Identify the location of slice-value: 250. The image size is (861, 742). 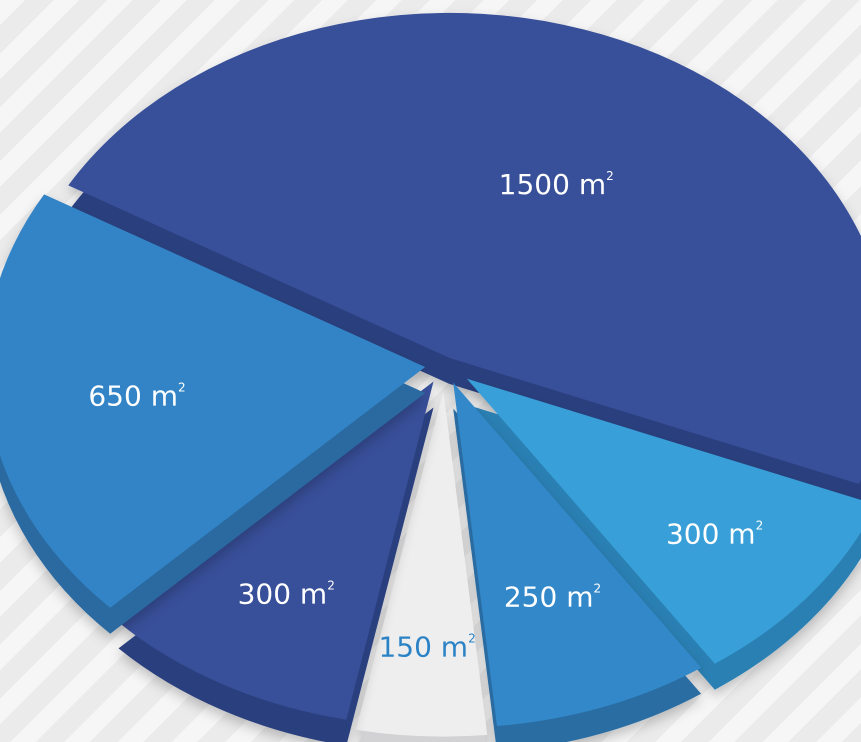
(535, 597).